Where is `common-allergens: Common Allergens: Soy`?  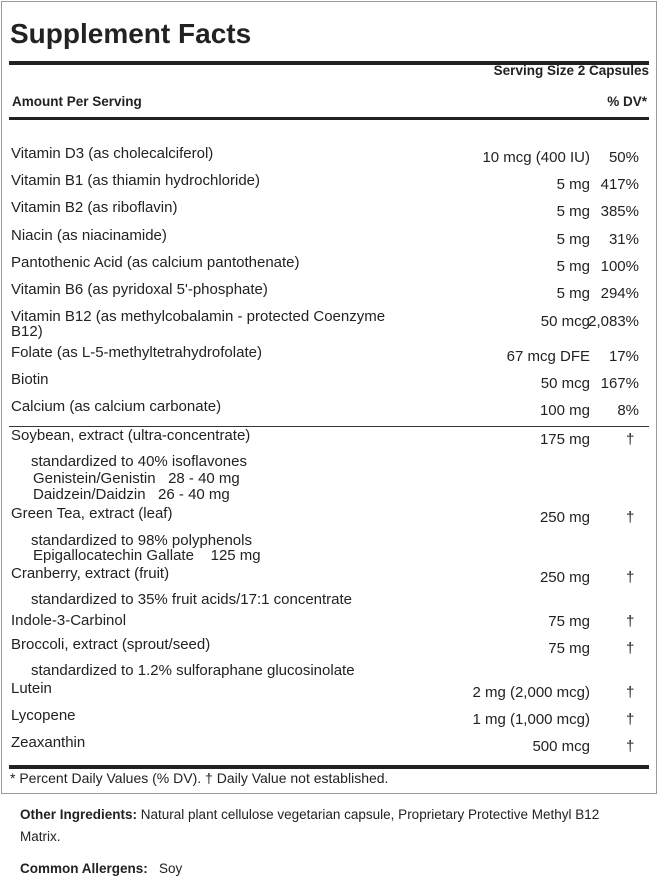
common-allergens: Common Allergens: Soy is located at coordinates (330, 868).